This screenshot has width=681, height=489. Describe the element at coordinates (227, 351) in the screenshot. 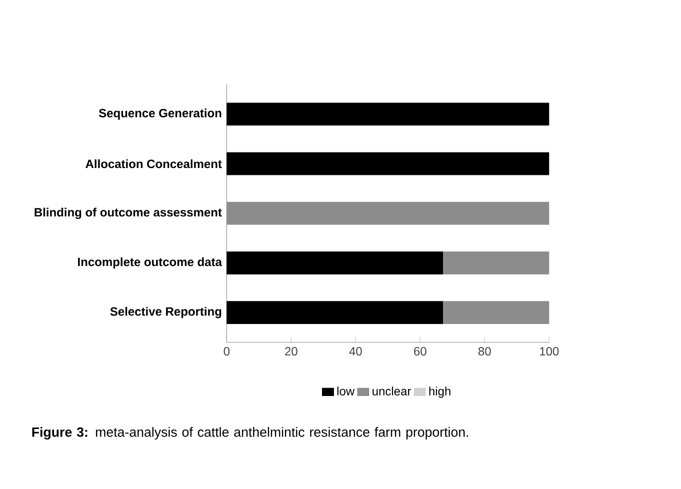

I see `x-tick-label: 0` at that location.